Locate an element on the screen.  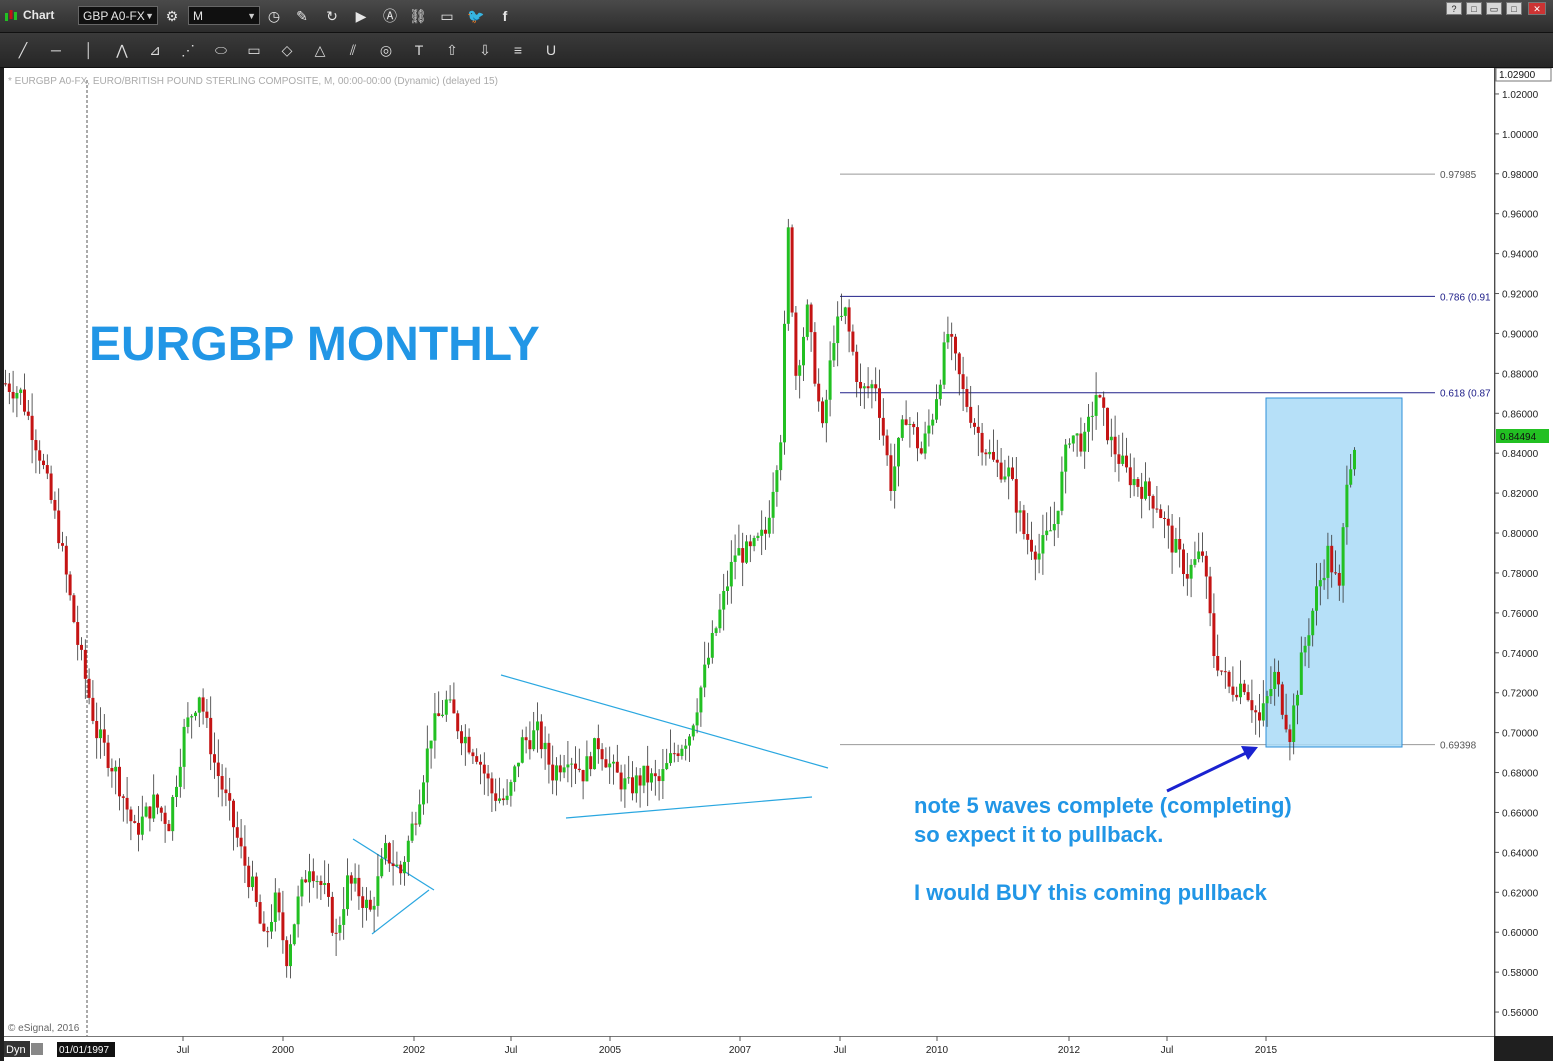
y-tick-label: 0.56000 is located at coordinates (1520, 1013).